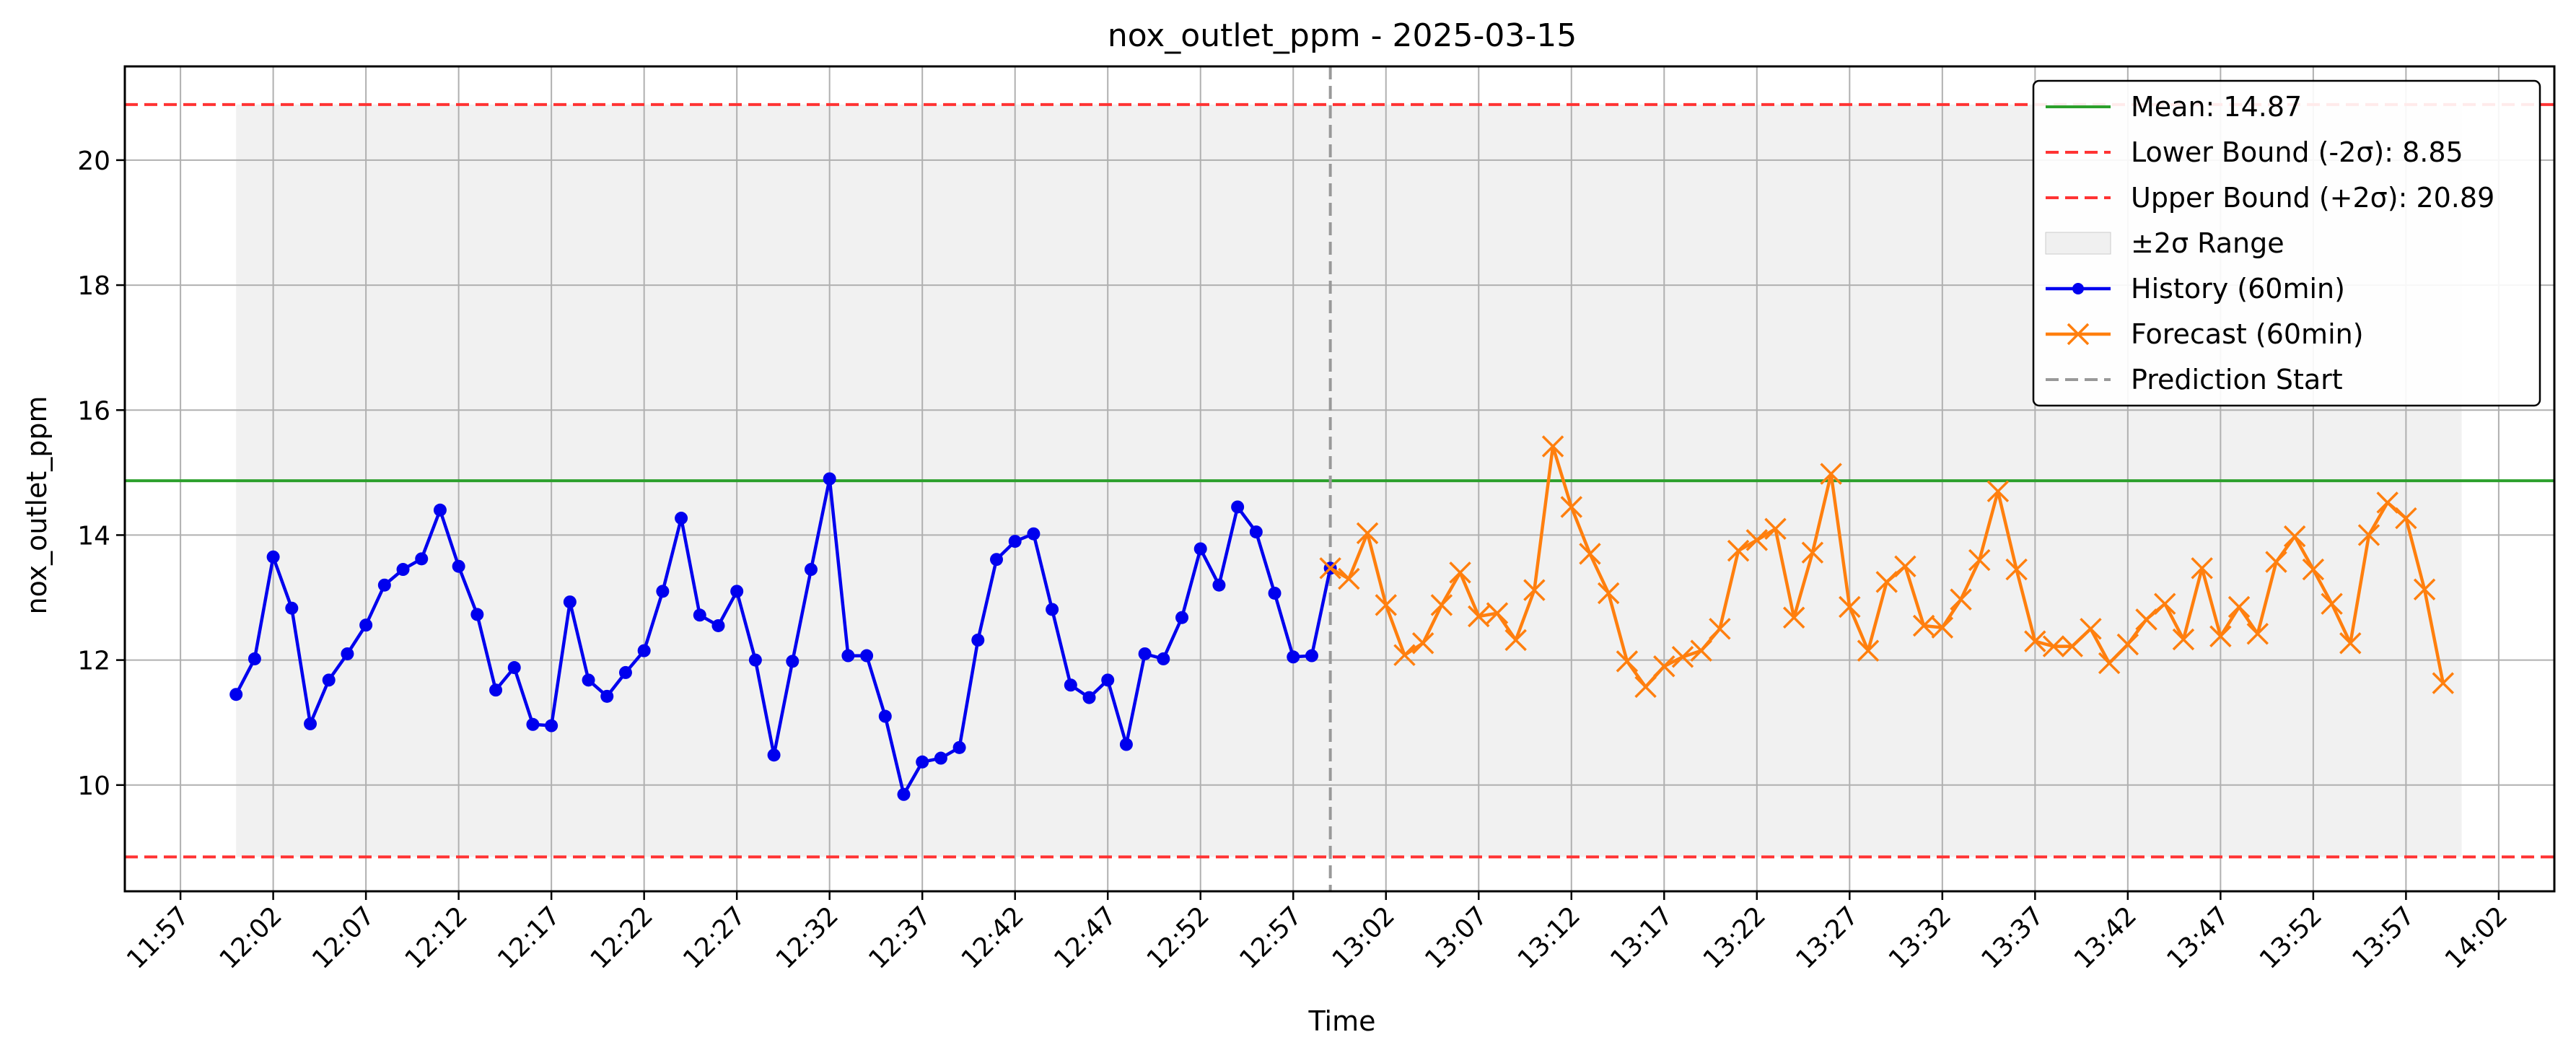 The image size is (2576, 1058). I want to click on legend-upper-label: Upper Bound (+2σ): 20.89, so click(2312, 198).